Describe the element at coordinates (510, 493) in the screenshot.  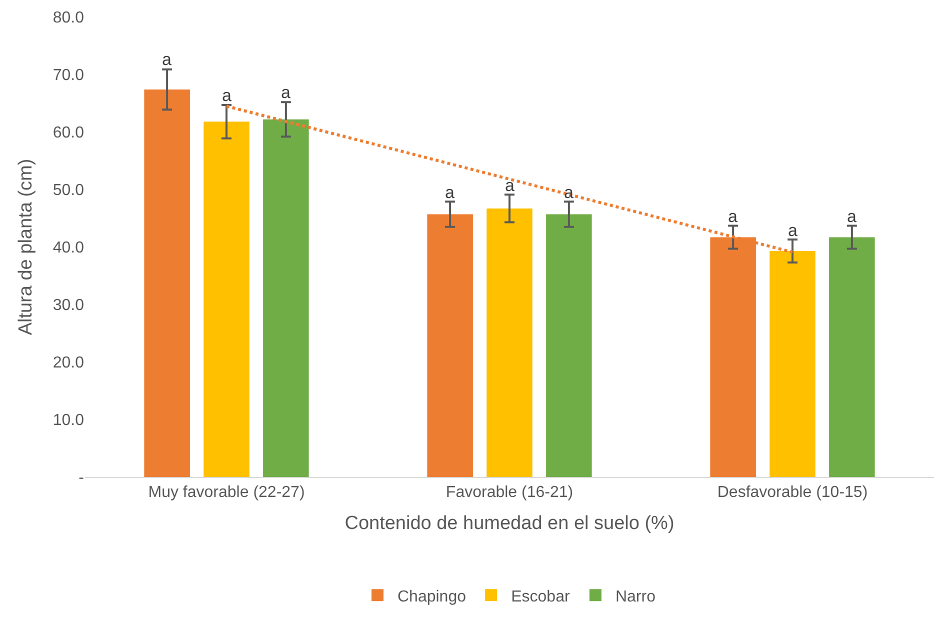
I see `x-tick-label: Favorable (16-21)` at that location.